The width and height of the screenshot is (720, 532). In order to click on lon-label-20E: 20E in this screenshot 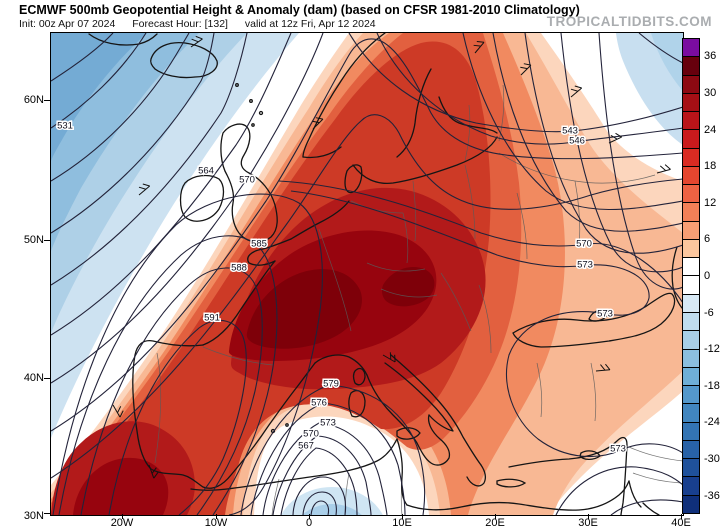, I will do `click(495, 523)`.